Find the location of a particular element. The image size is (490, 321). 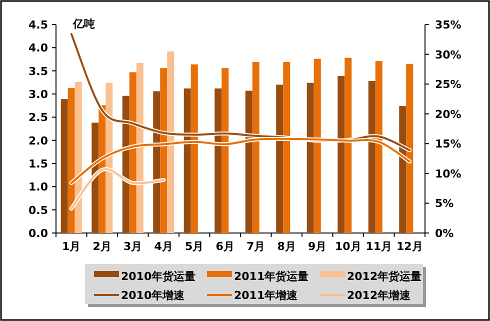

x-tick-label: 9月 is located at coordinates (317, 246).